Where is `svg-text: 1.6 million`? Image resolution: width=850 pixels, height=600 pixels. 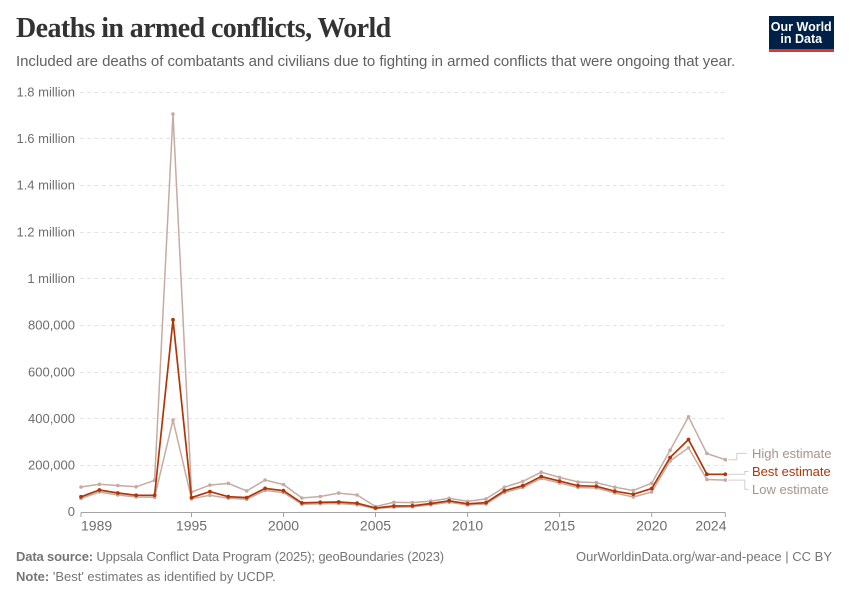 svg-text: 1.6 million is located at coordinates (45, 138).